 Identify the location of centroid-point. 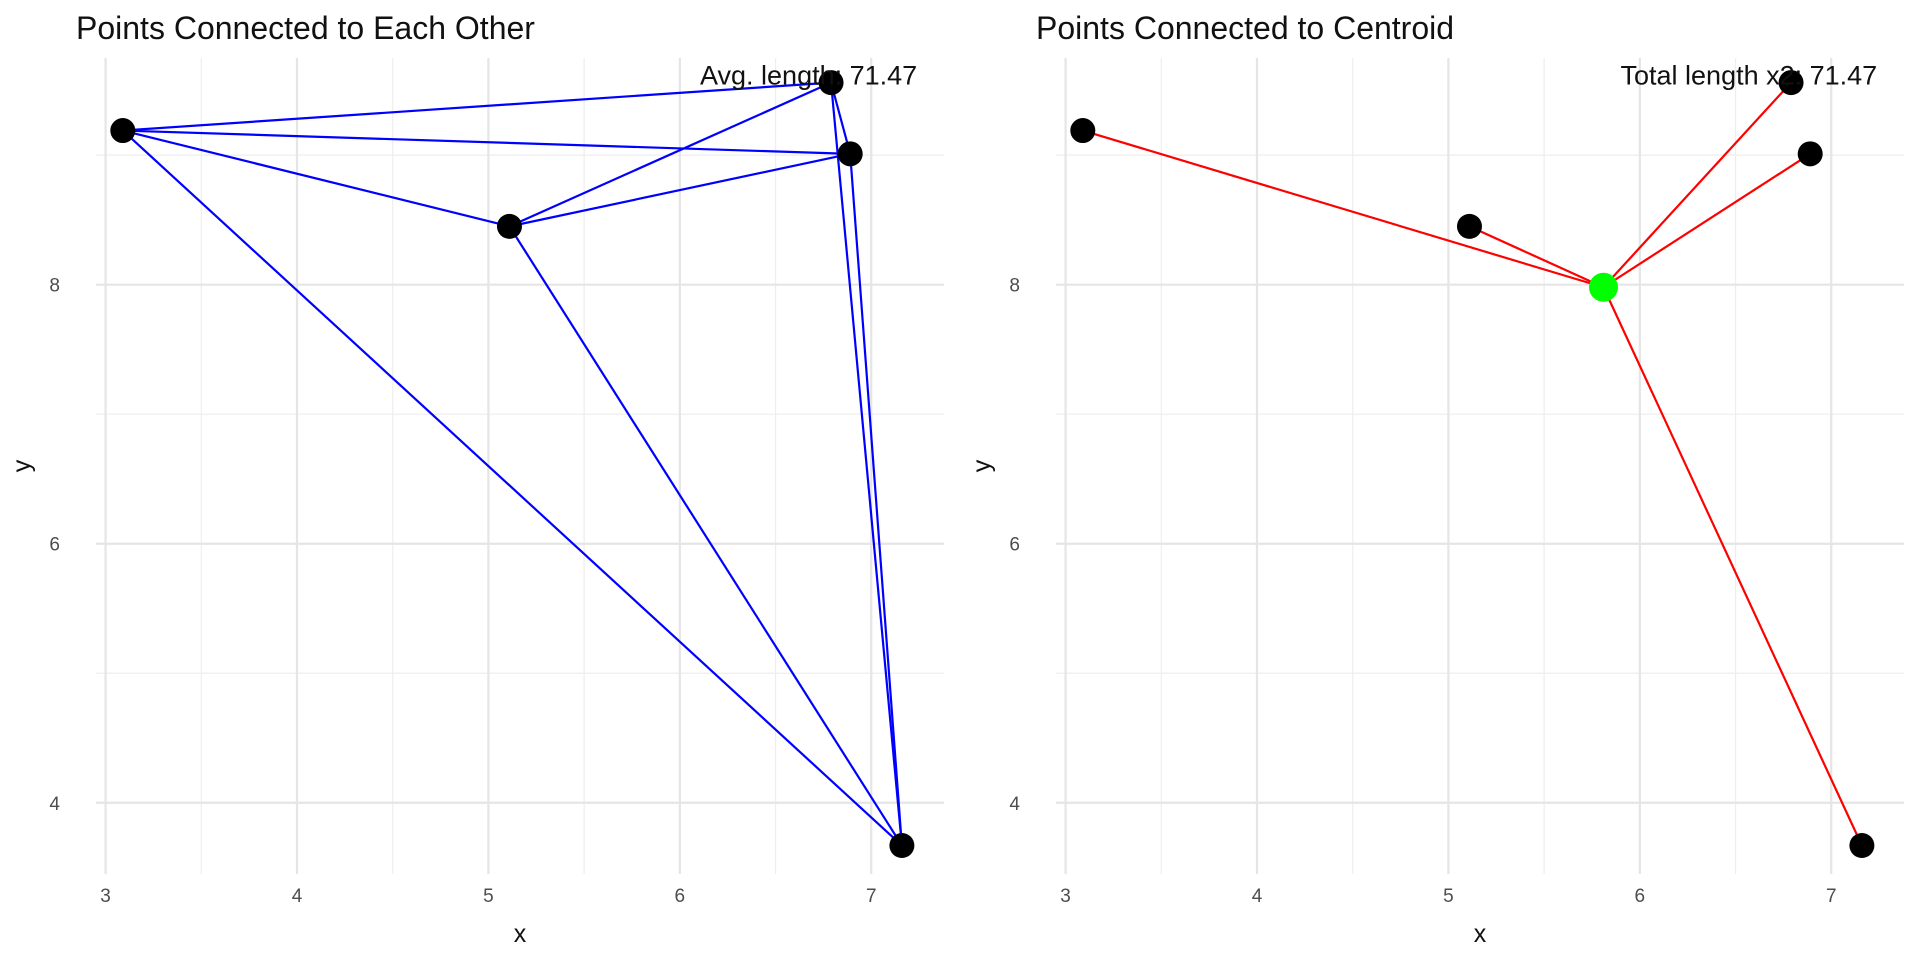
(1603, 287).